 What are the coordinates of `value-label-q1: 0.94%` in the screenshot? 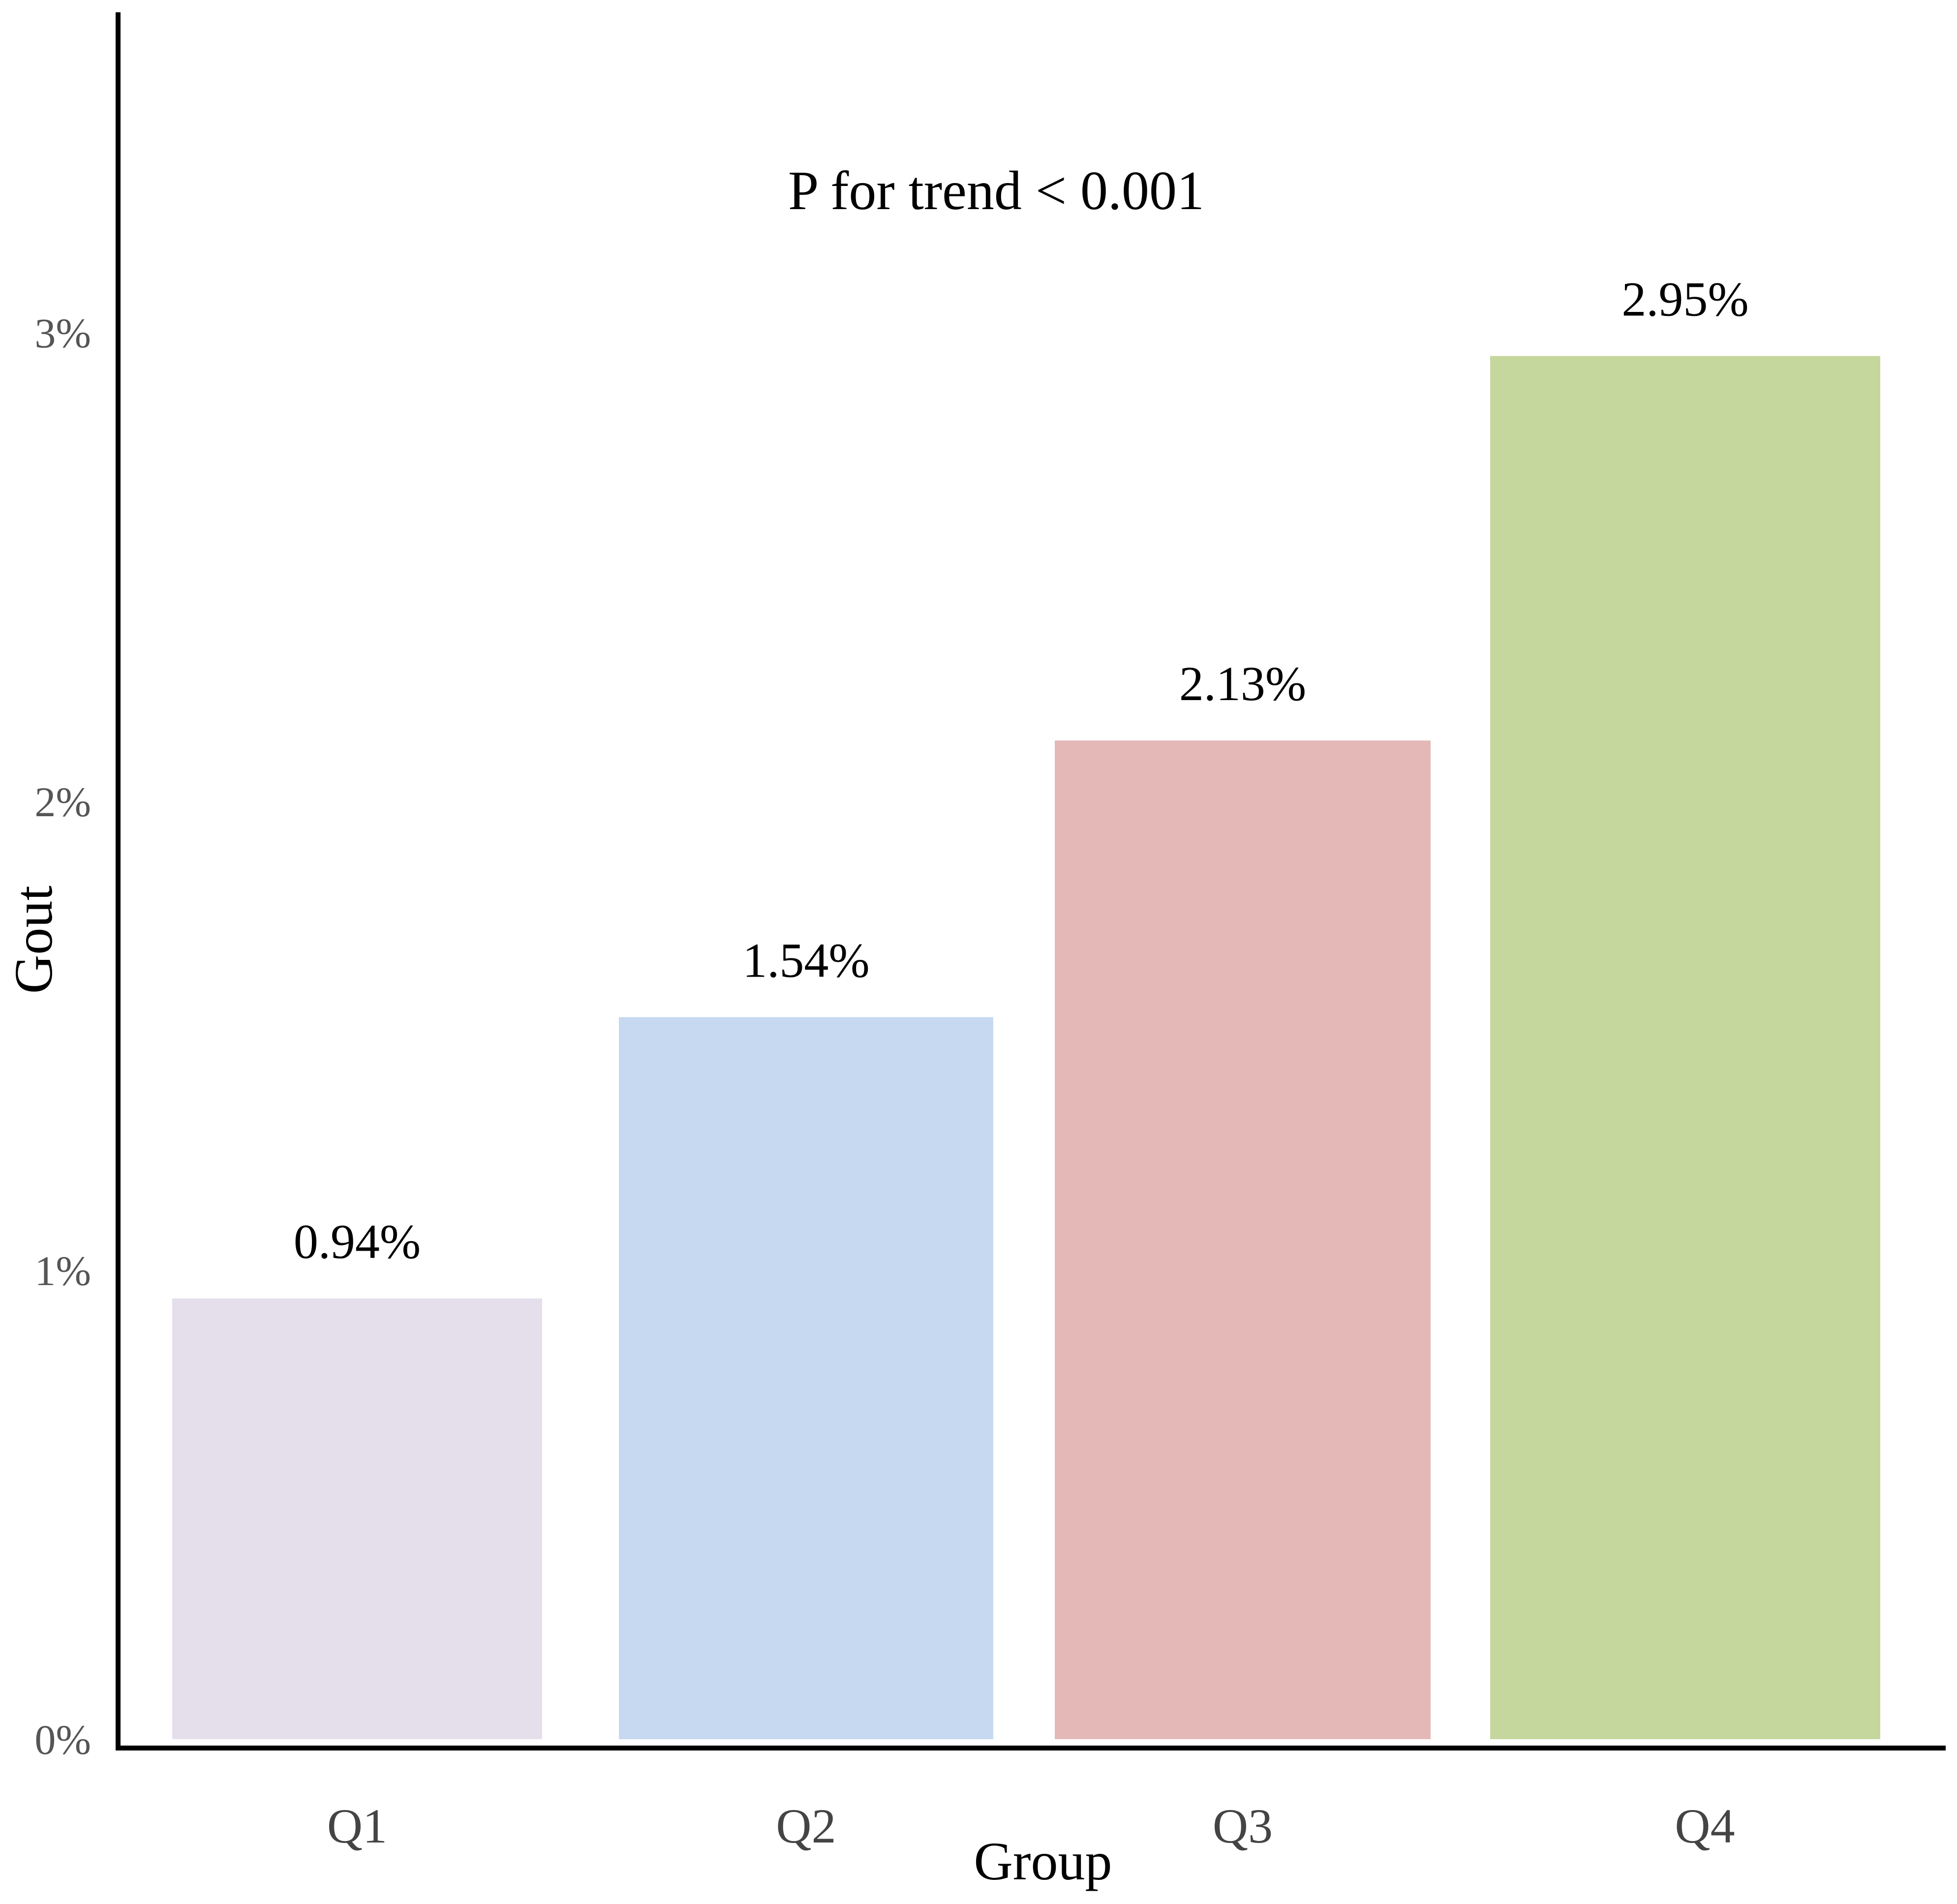 It's located at (357, 1241).